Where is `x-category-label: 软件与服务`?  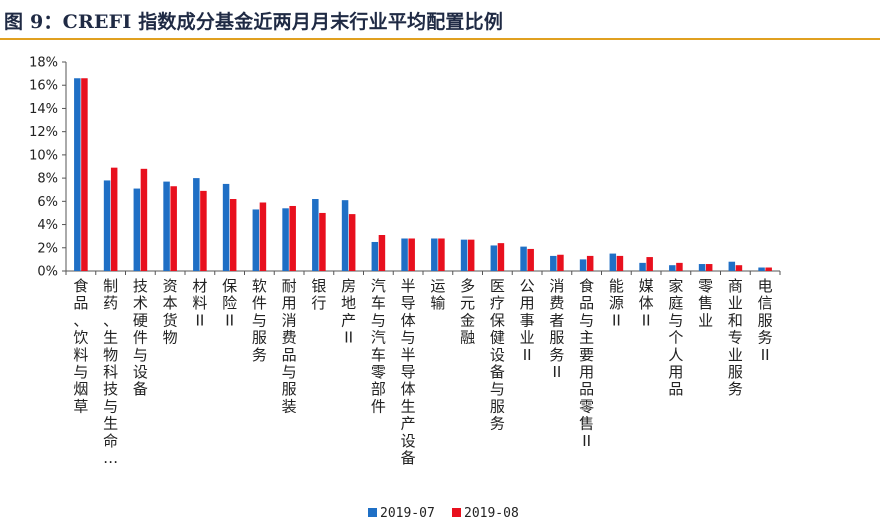
x-category-label: 软件与服务 is located at coordinates (259, 320).